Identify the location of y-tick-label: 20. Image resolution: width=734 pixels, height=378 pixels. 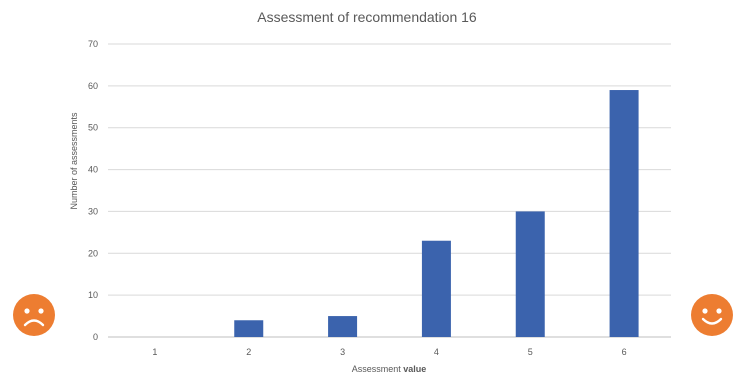
(93, 253).